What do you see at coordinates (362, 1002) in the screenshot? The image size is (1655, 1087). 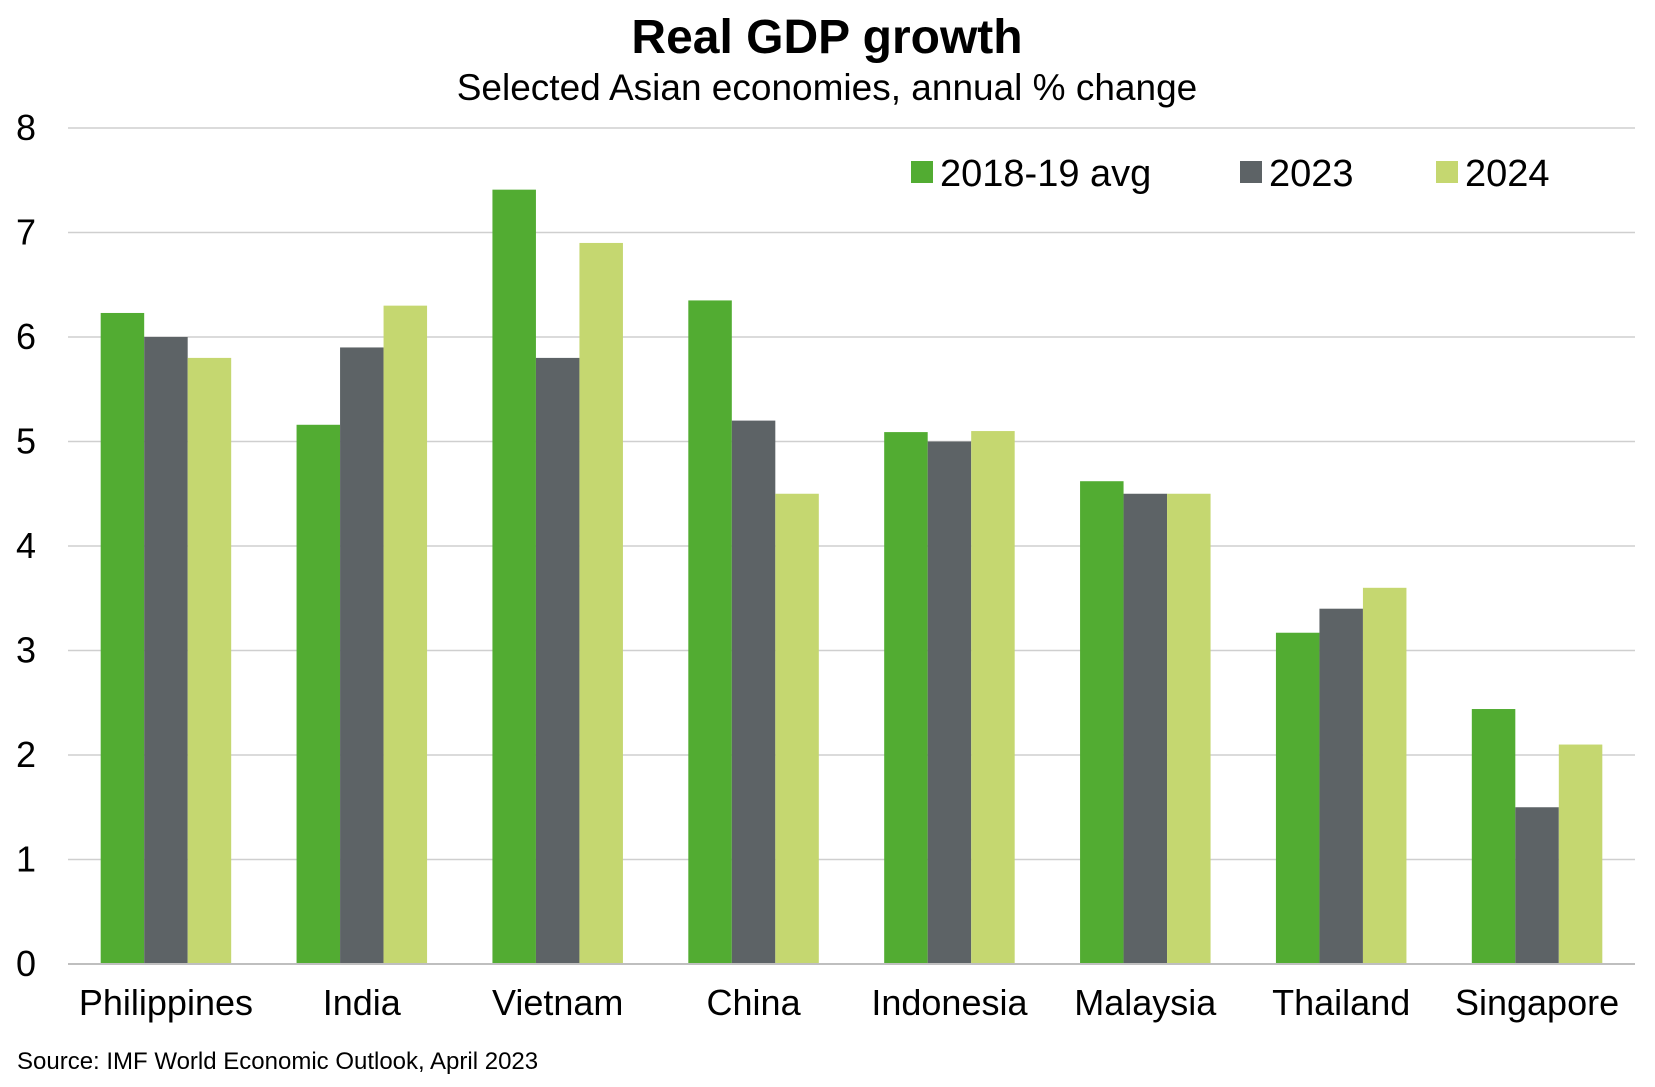 I see `x-tick-label: India` at bounding box center [362, 1002].